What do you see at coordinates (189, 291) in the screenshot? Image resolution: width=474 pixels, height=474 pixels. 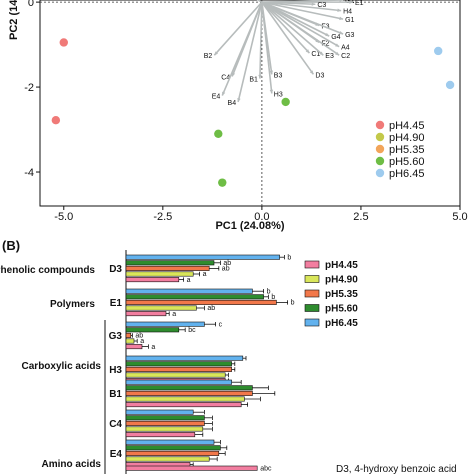 I see `bar-E1-pH6.45` at bounding box center [189, 291].